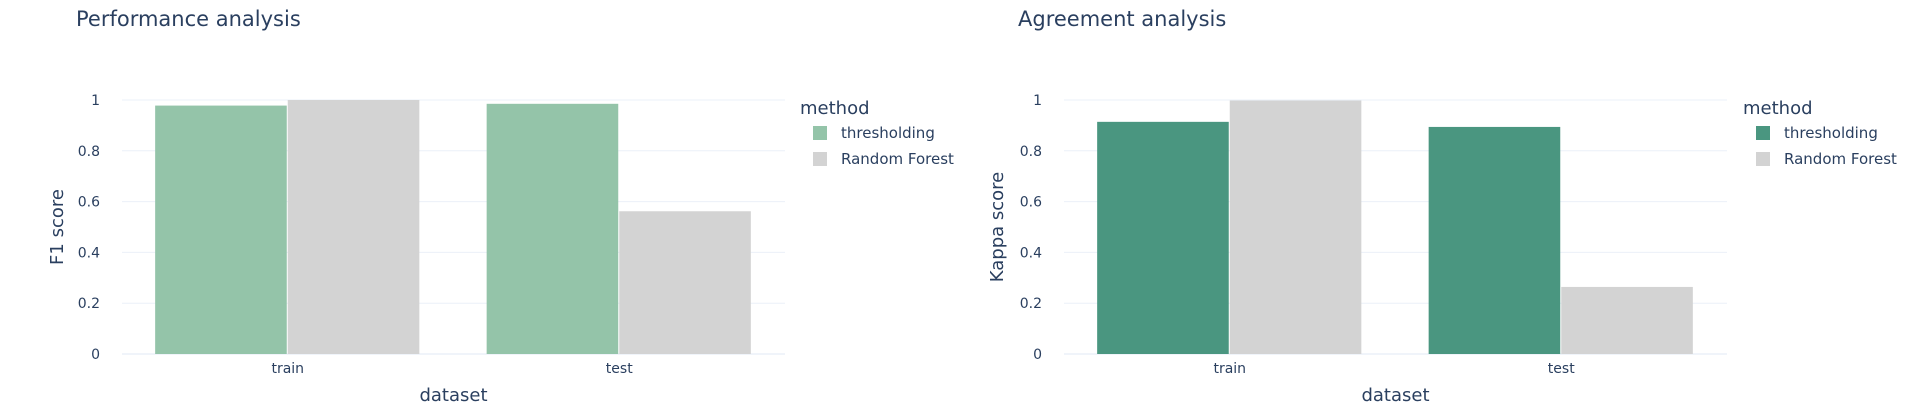 The height and width of the screenshot is (408, 1920). What do you see at coordinates (1122, 19) in the screenshot?
I see `chart-title: Agreement analysis` at bounding box center [1122, 19].